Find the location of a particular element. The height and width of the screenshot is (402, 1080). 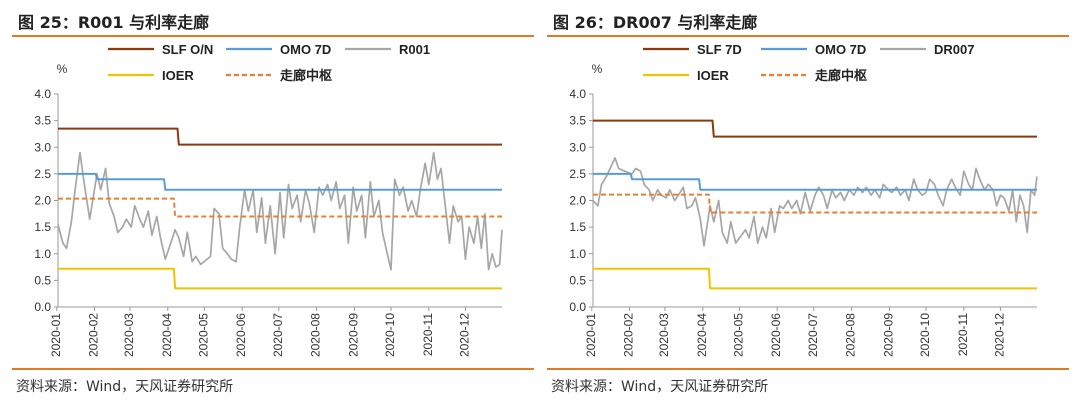

figure-title: 图 25：R001 与利率走廊 is located at coordinates (114, 22).